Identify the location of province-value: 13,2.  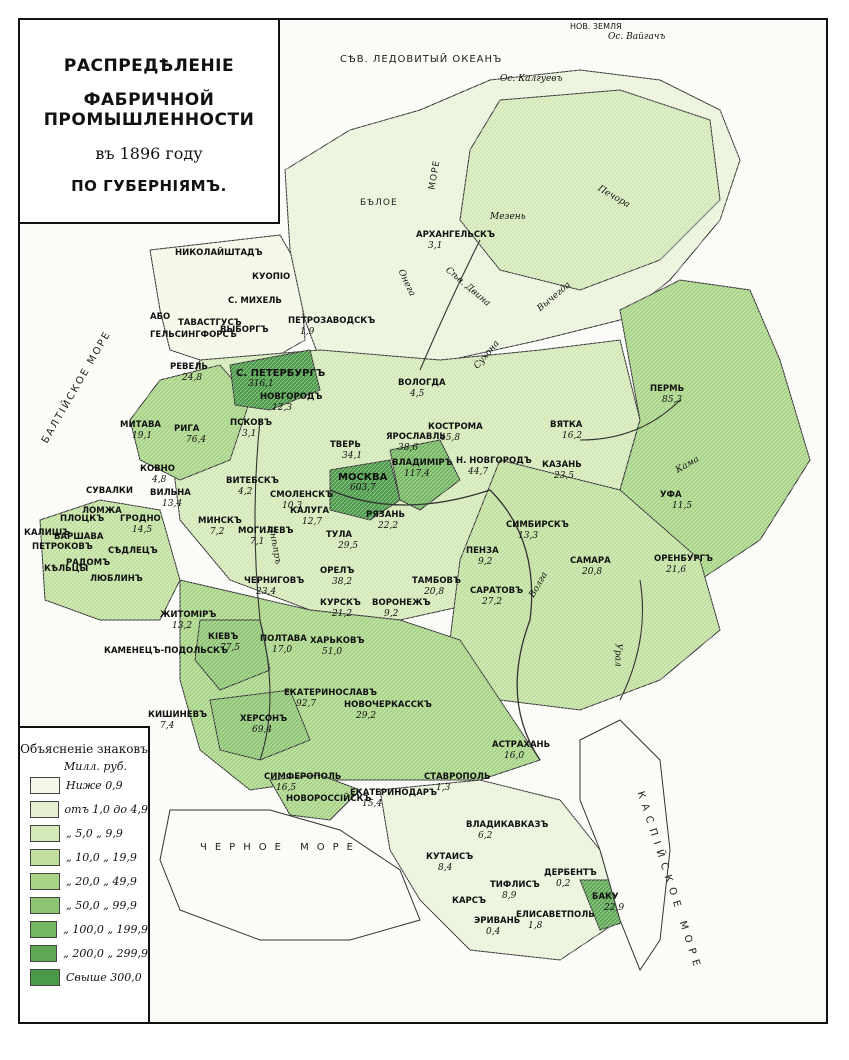
(182, 626).